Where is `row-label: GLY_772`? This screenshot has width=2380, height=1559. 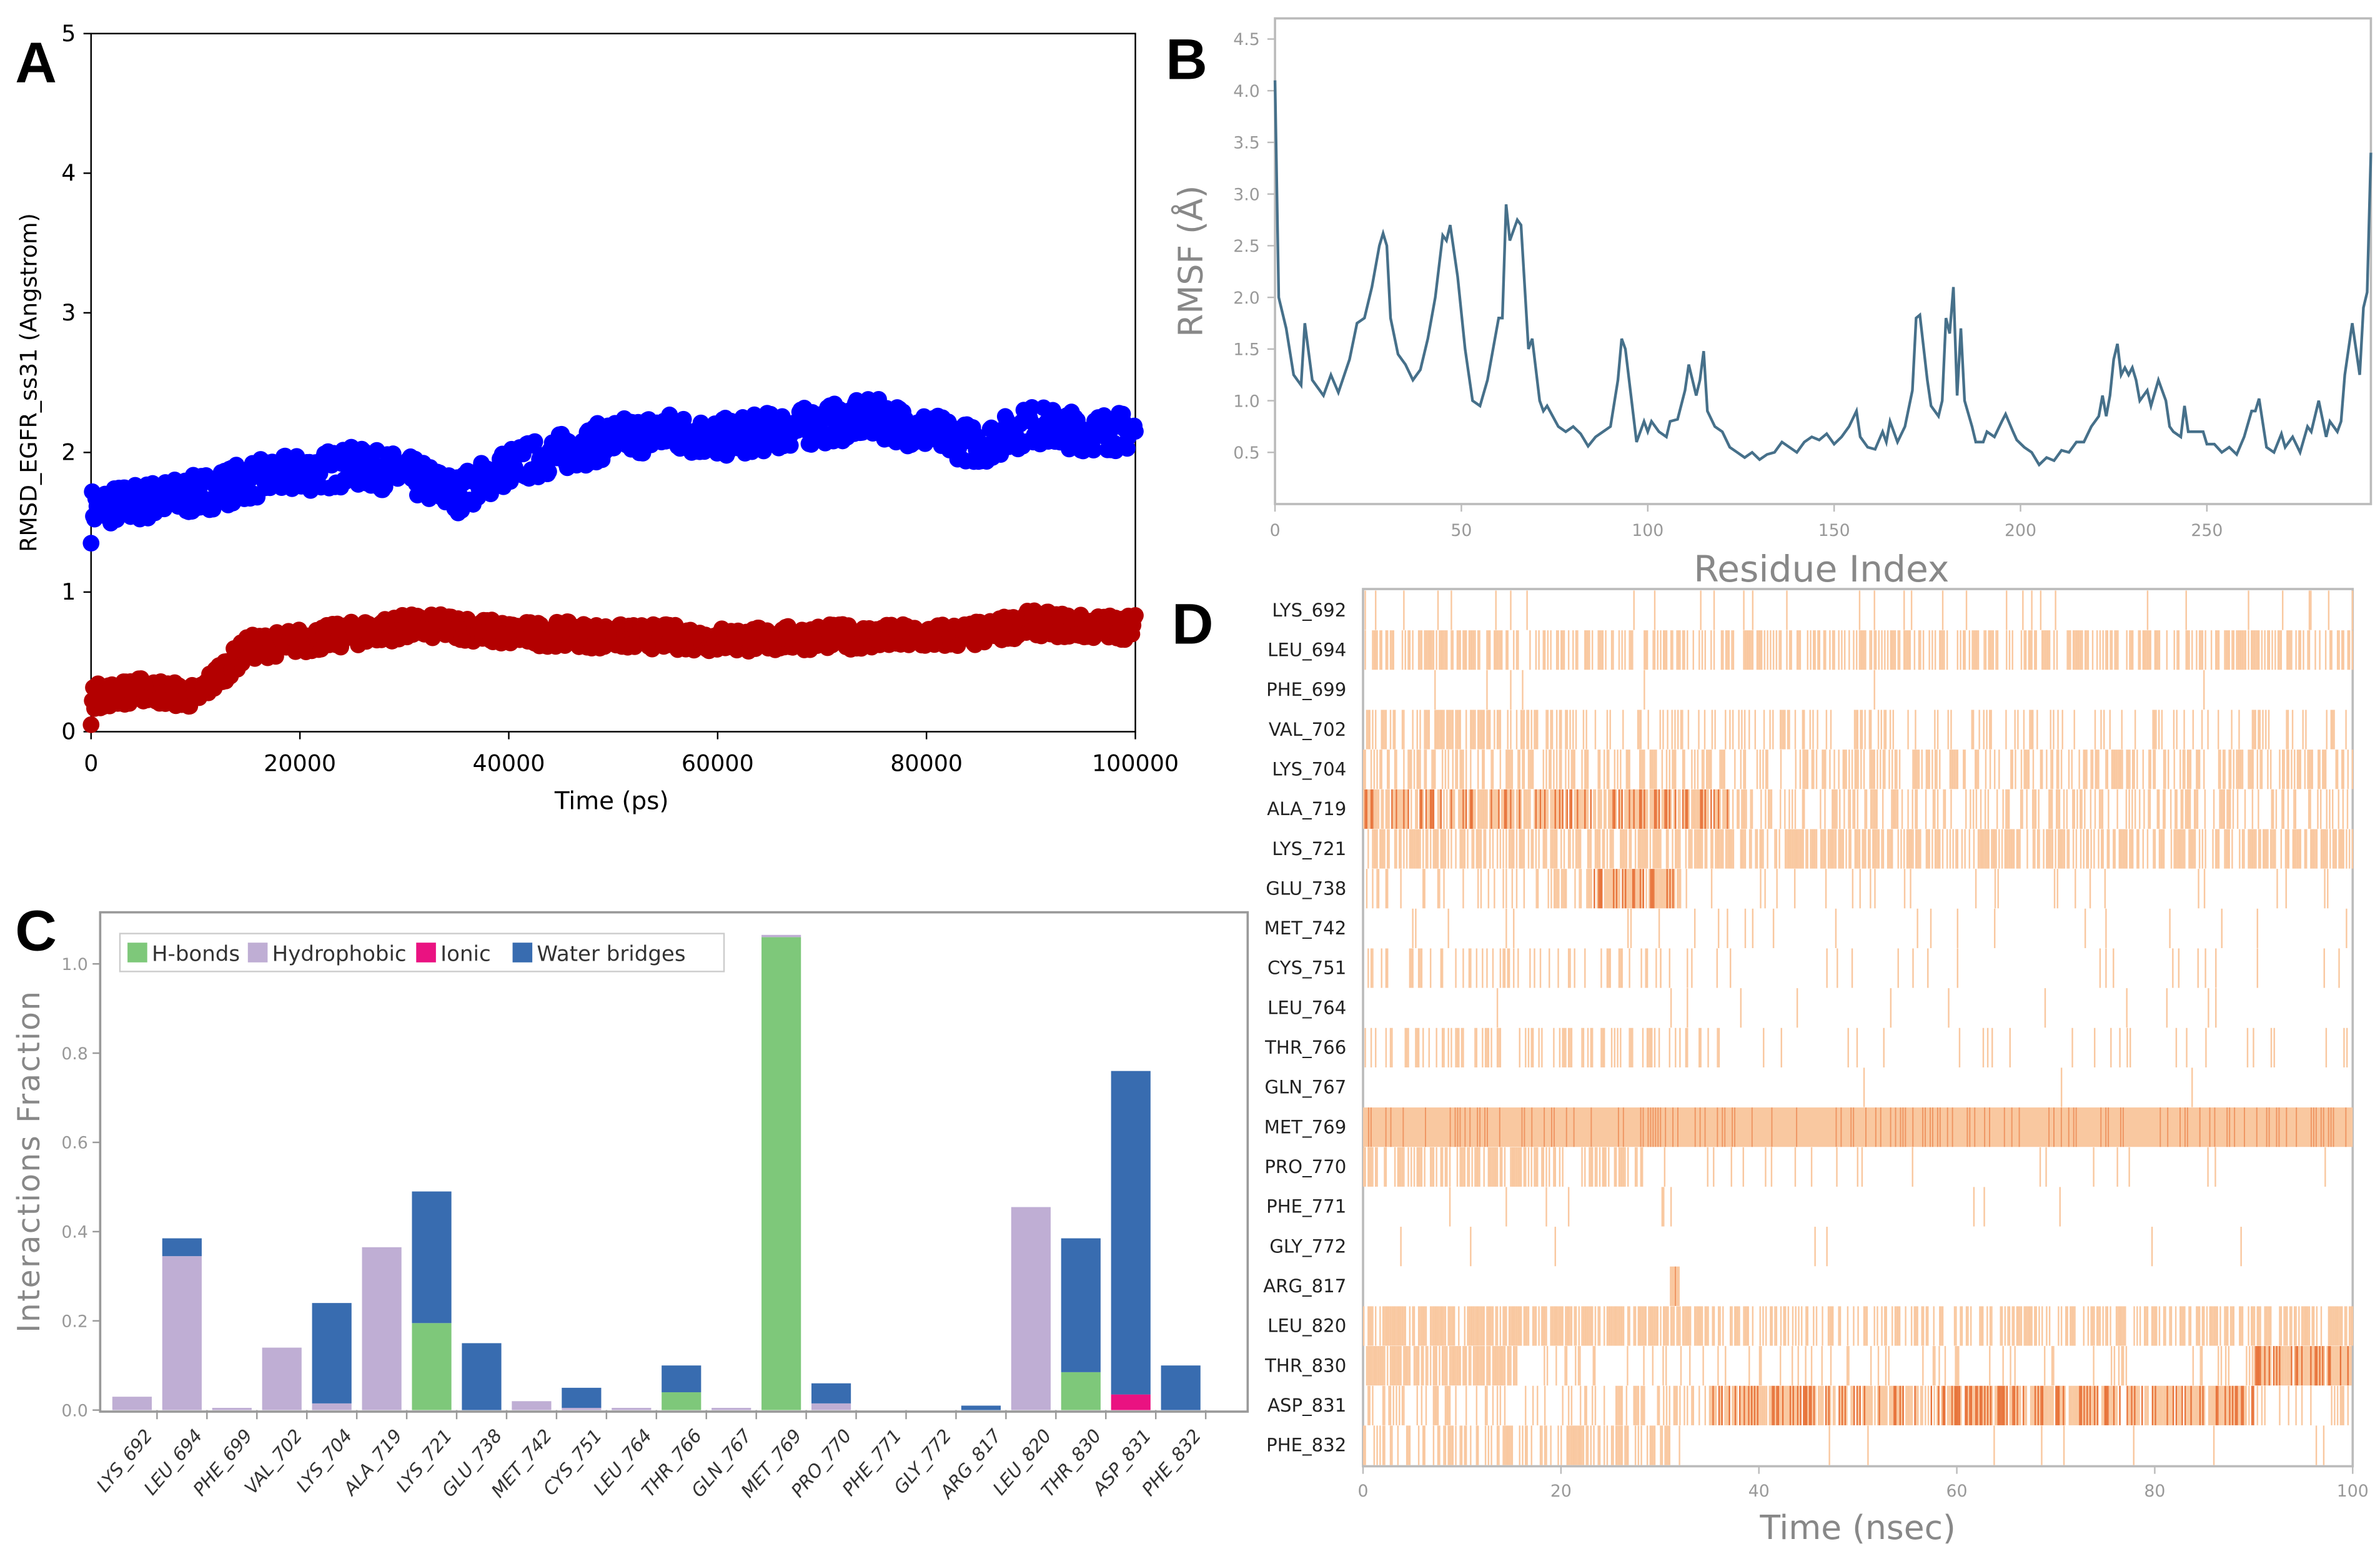 row-label: GLY_772 is located at coordinates (1307, 1246).